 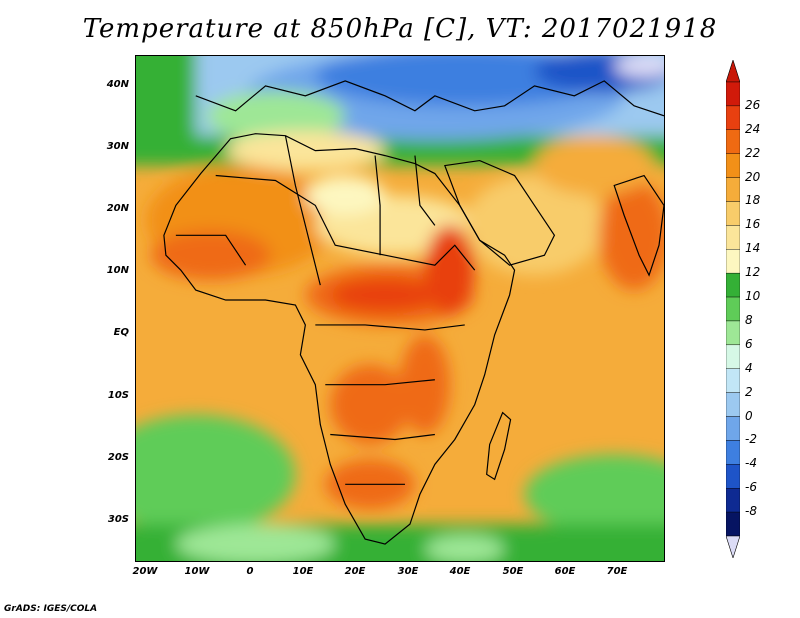 What do you see at coordinates (118, 395) in the screenshot?
I see `lat-label-10s: 10S` at bounding box center [118, 395].